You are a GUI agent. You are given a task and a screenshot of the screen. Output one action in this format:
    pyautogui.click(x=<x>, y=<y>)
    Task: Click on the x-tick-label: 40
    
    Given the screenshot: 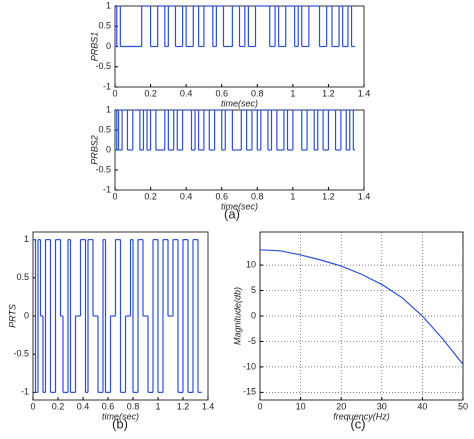 What is the action you would take?
    pyautogui.click(x=422, y=406)
    